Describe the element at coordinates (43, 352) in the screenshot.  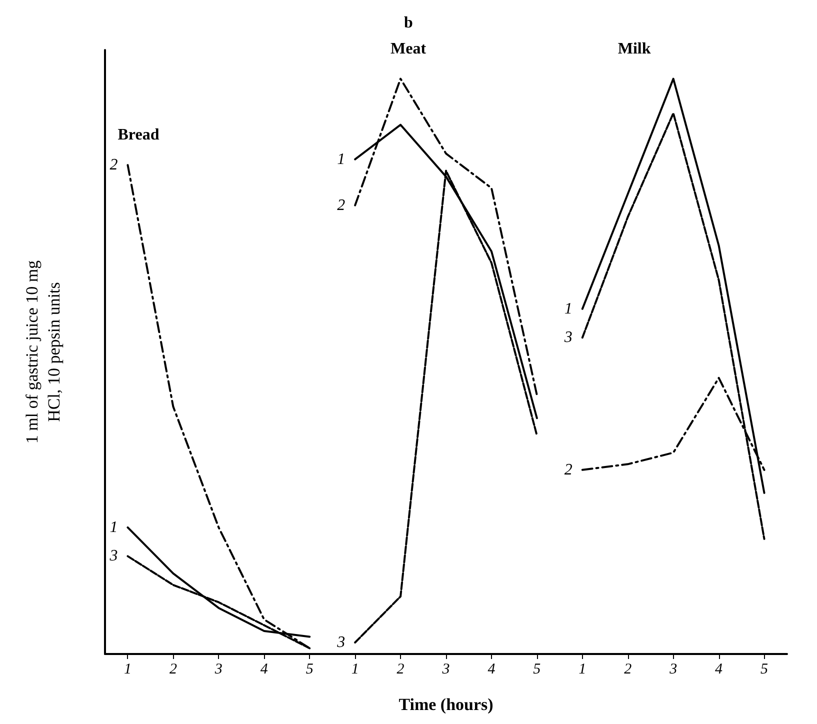
I see `y-axis-title: 1 ml of gastric juice 10 mg HCl, 10 pepsin units` at that location.